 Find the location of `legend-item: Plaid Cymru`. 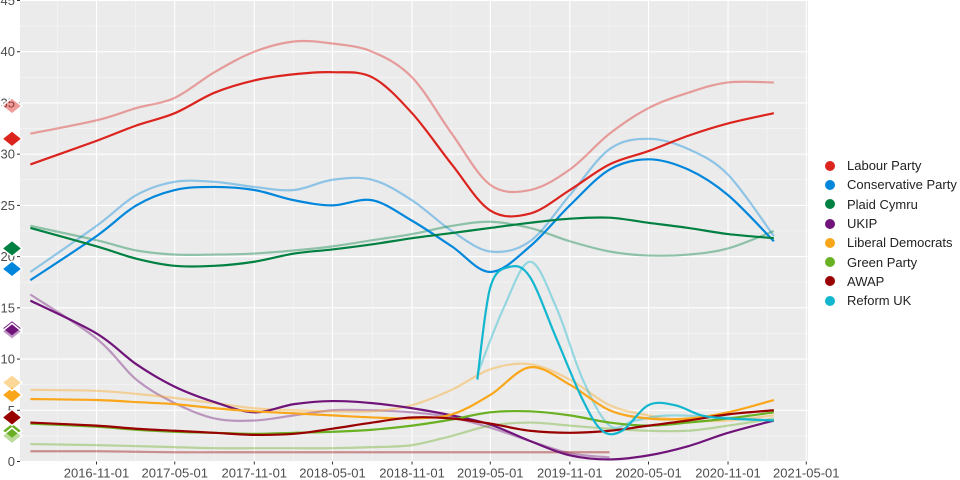

legend-item: Plaid Cymru is located at coordinates (887, 204).